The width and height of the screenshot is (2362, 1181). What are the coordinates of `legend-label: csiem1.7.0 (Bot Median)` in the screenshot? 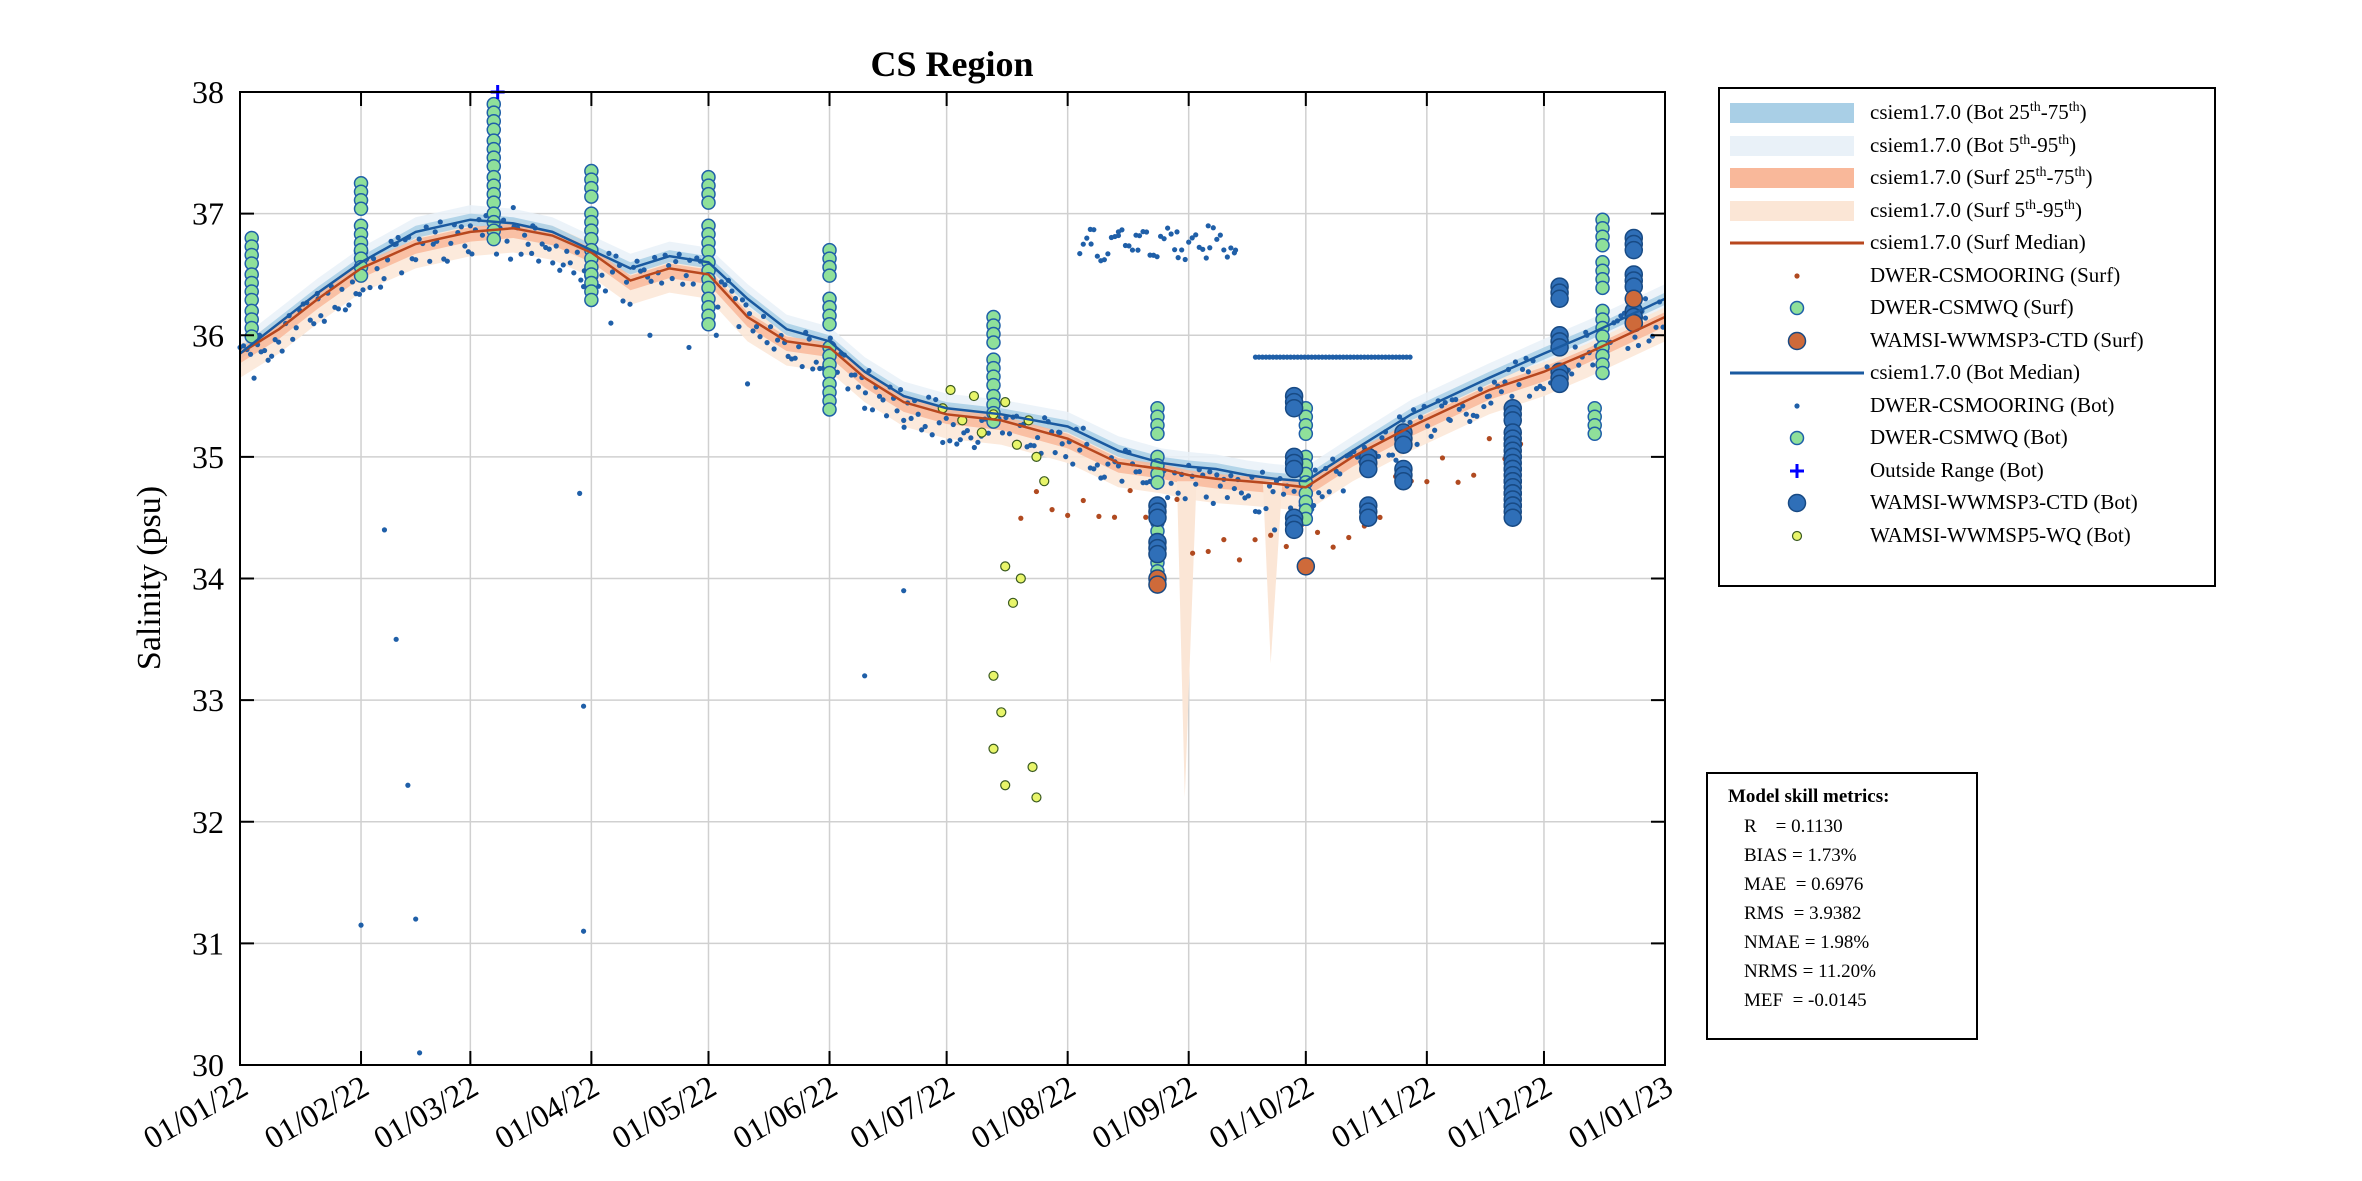 It's located at (1975, 372).